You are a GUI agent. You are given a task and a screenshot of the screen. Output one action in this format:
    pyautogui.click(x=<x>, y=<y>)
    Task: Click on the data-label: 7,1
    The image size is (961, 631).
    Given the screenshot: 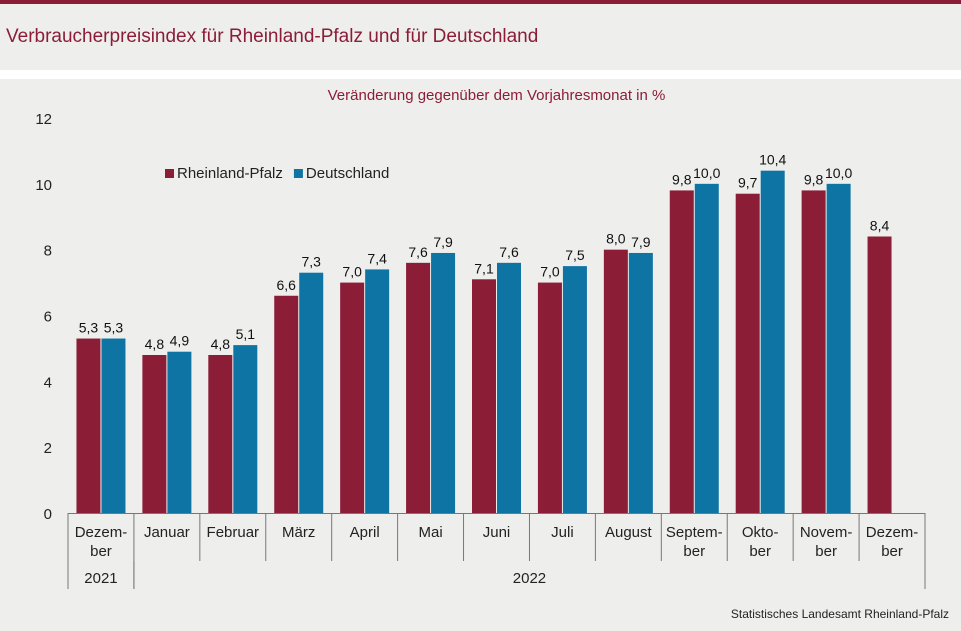 What is the action you would take?
    pyautogui.click(x=484, y=268)
    